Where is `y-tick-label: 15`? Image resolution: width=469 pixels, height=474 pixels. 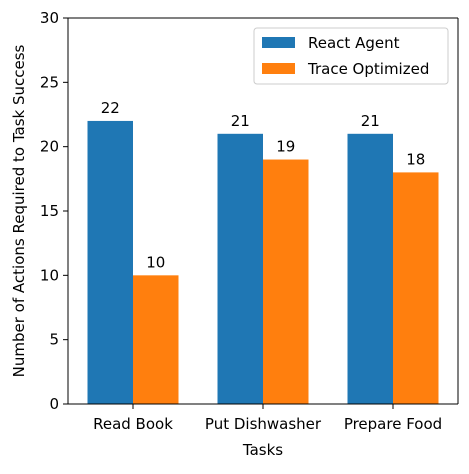 y-tick-label: 15 is located at coordinates (49, 211).